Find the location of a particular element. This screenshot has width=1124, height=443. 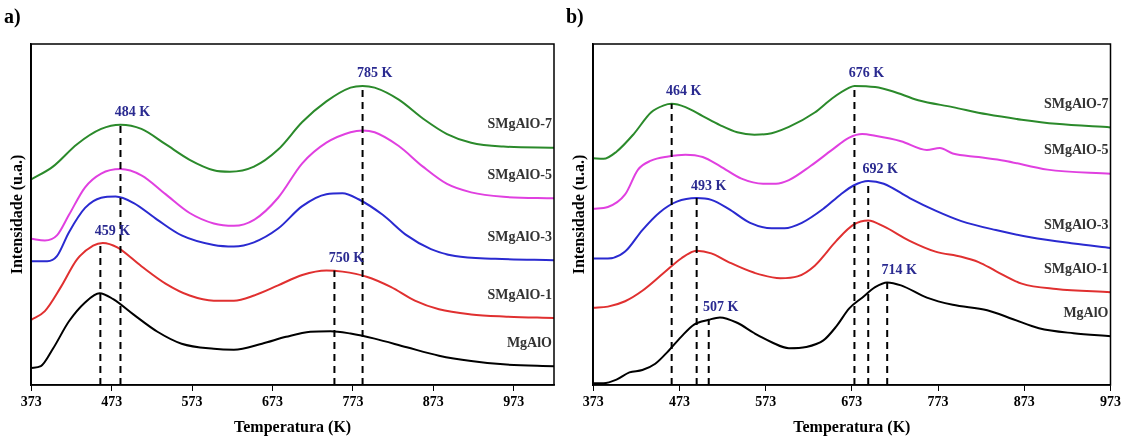

chart-title: a) is located at coordinates (12, 17).